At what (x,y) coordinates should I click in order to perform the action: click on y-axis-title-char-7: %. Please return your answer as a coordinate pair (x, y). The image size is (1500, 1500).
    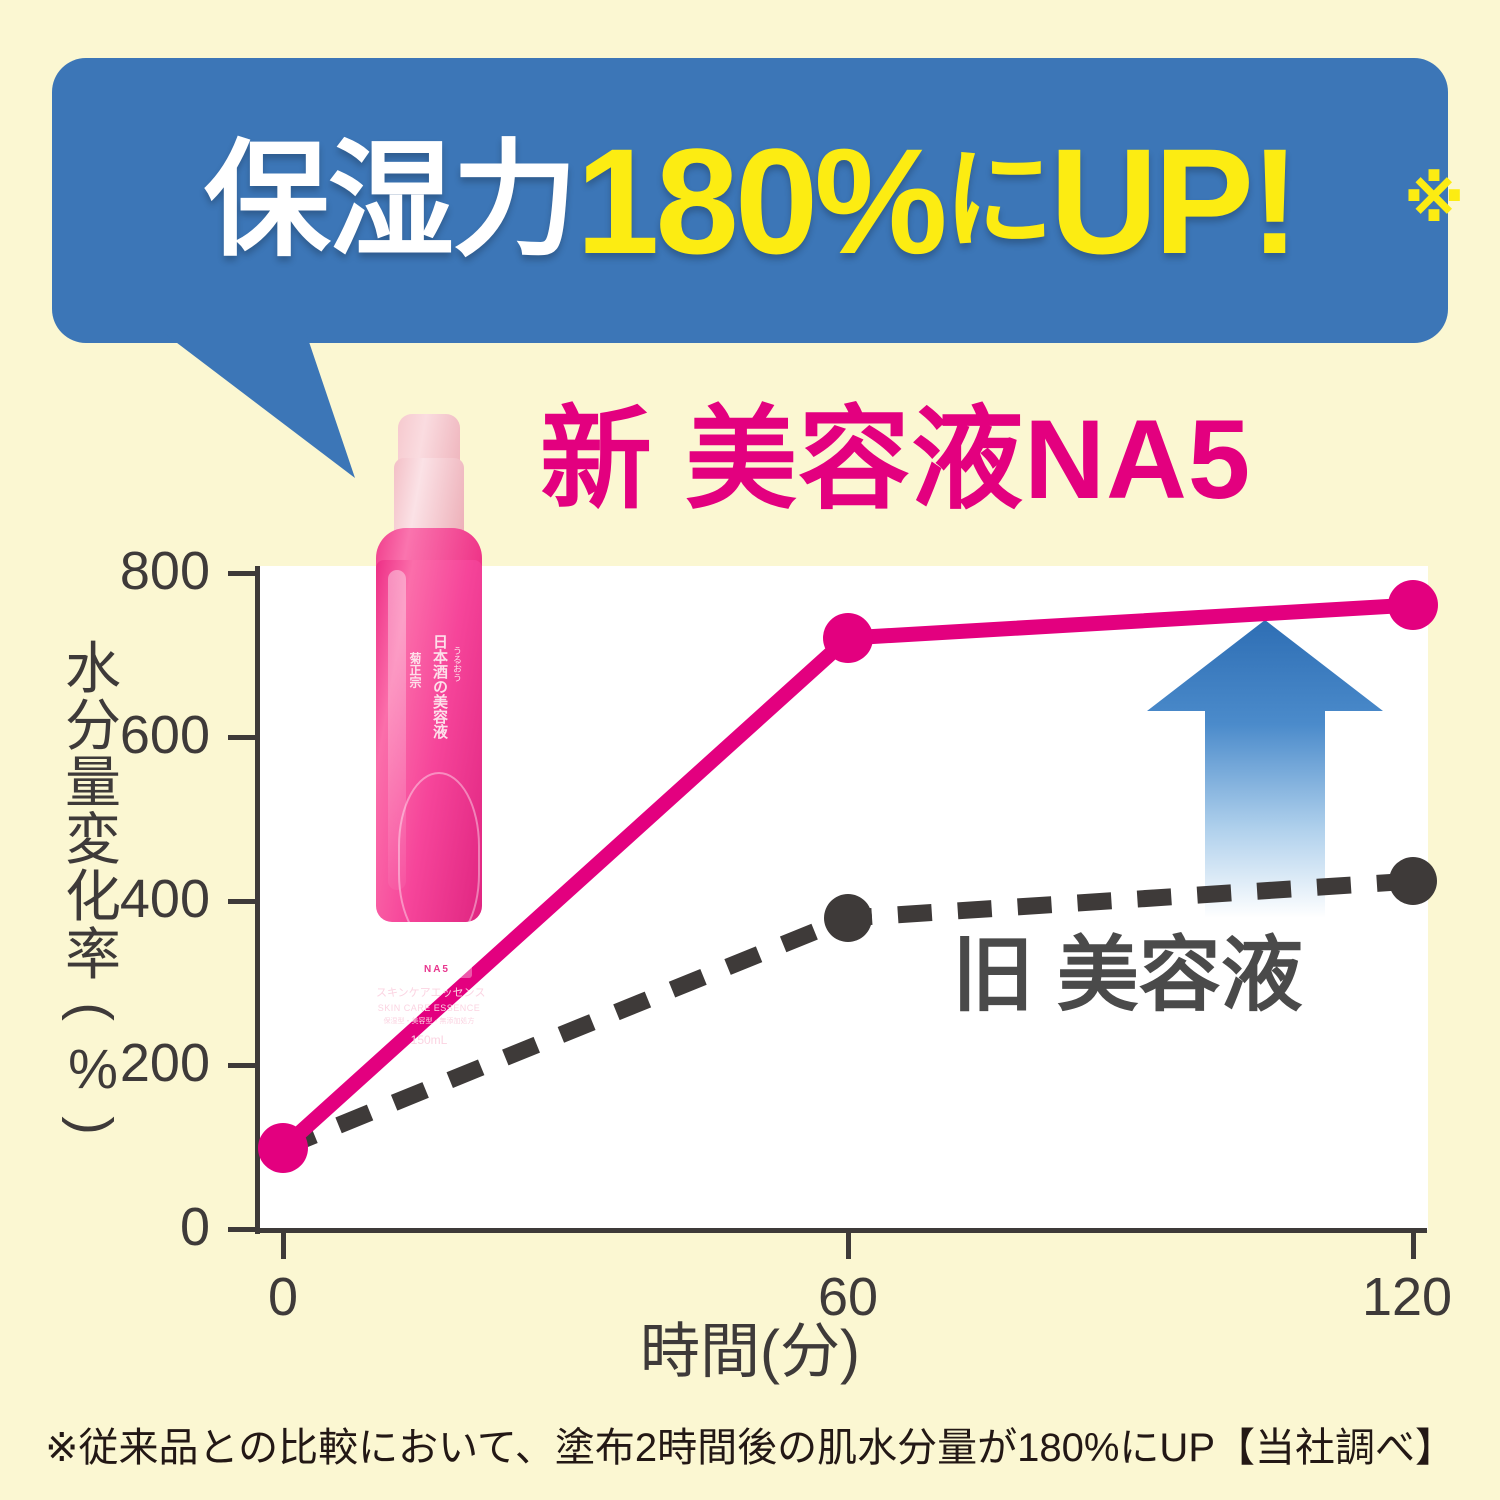
    Looking at the image, I should click on (93, 1068).